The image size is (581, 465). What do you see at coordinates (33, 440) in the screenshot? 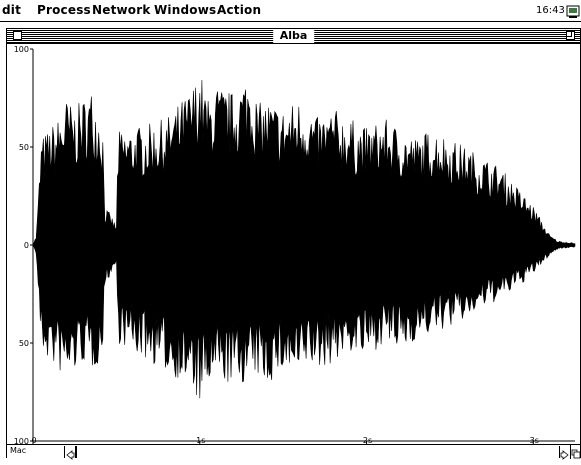
I see `x-tick-label: 0` at bounding box center [33, 440].